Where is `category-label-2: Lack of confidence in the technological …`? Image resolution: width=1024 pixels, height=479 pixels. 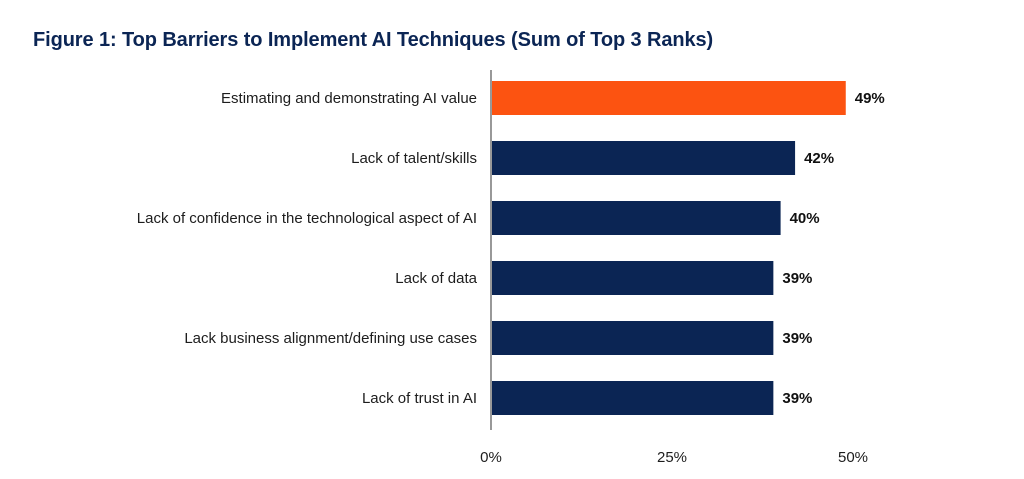
category-label-2: Lack of confidence in the technological … is located at coordinates (307, 218).